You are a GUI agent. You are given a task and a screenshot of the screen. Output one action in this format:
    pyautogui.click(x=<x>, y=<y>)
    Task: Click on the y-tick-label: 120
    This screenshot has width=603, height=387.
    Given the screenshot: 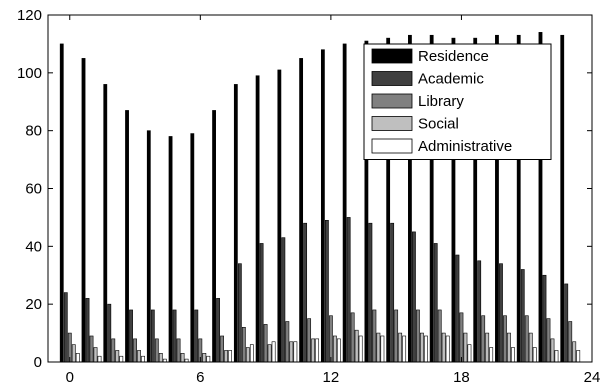 What is the action you would take?
    pyautogui.click(x=29, y=15)
    